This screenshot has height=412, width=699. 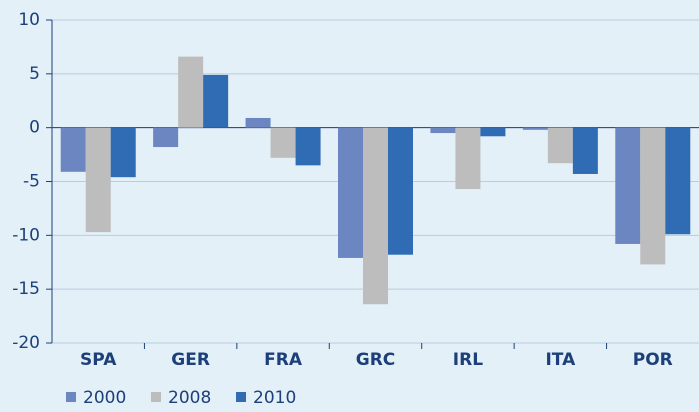 I want to click on y-tick-label: -20, so click(x=26, y=343).